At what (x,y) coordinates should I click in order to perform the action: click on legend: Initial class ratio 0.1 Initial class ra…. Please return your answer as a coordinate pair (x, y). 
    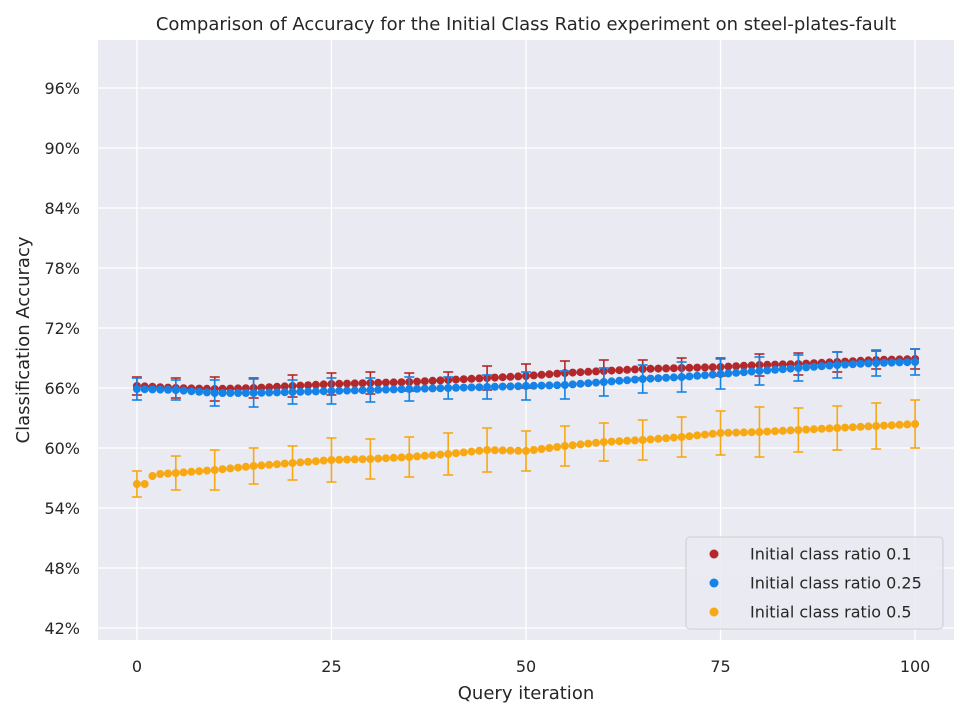
    Looking at the image, I should click on (814, 583).